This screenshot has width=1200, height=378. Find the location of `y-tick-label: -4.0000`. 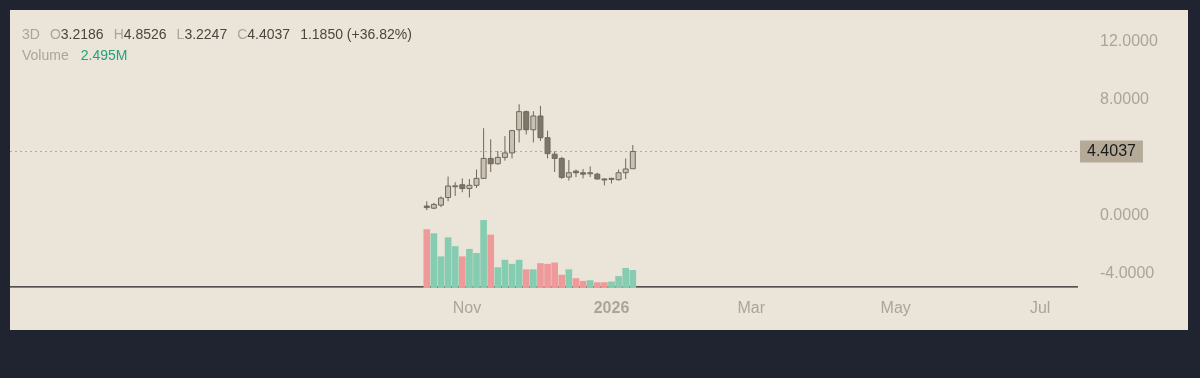

y-tick-label: -4.0000 is located at coordinates (1127, 272).